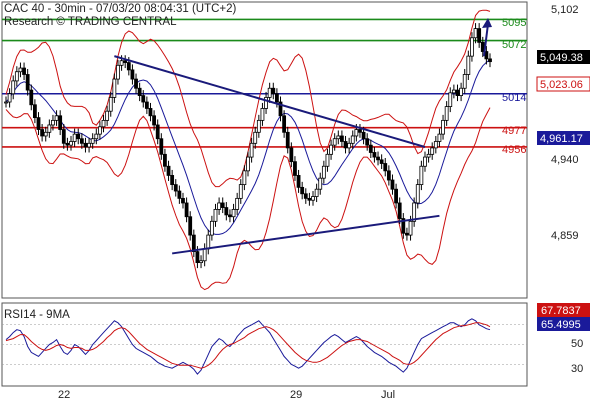 Image resolution: width=590 pixels, height=400 pixels. I want to click on rsi-ma-line, so click(248, 345).